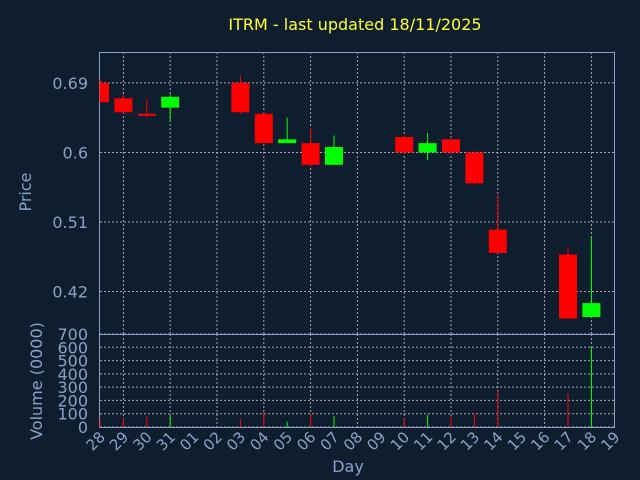 This screenshot has height=480, width=640. What do you see at coordinates (259, 441) in the screenshot?
I see `x-tick-label: 04` at bounding box center [259, 441].